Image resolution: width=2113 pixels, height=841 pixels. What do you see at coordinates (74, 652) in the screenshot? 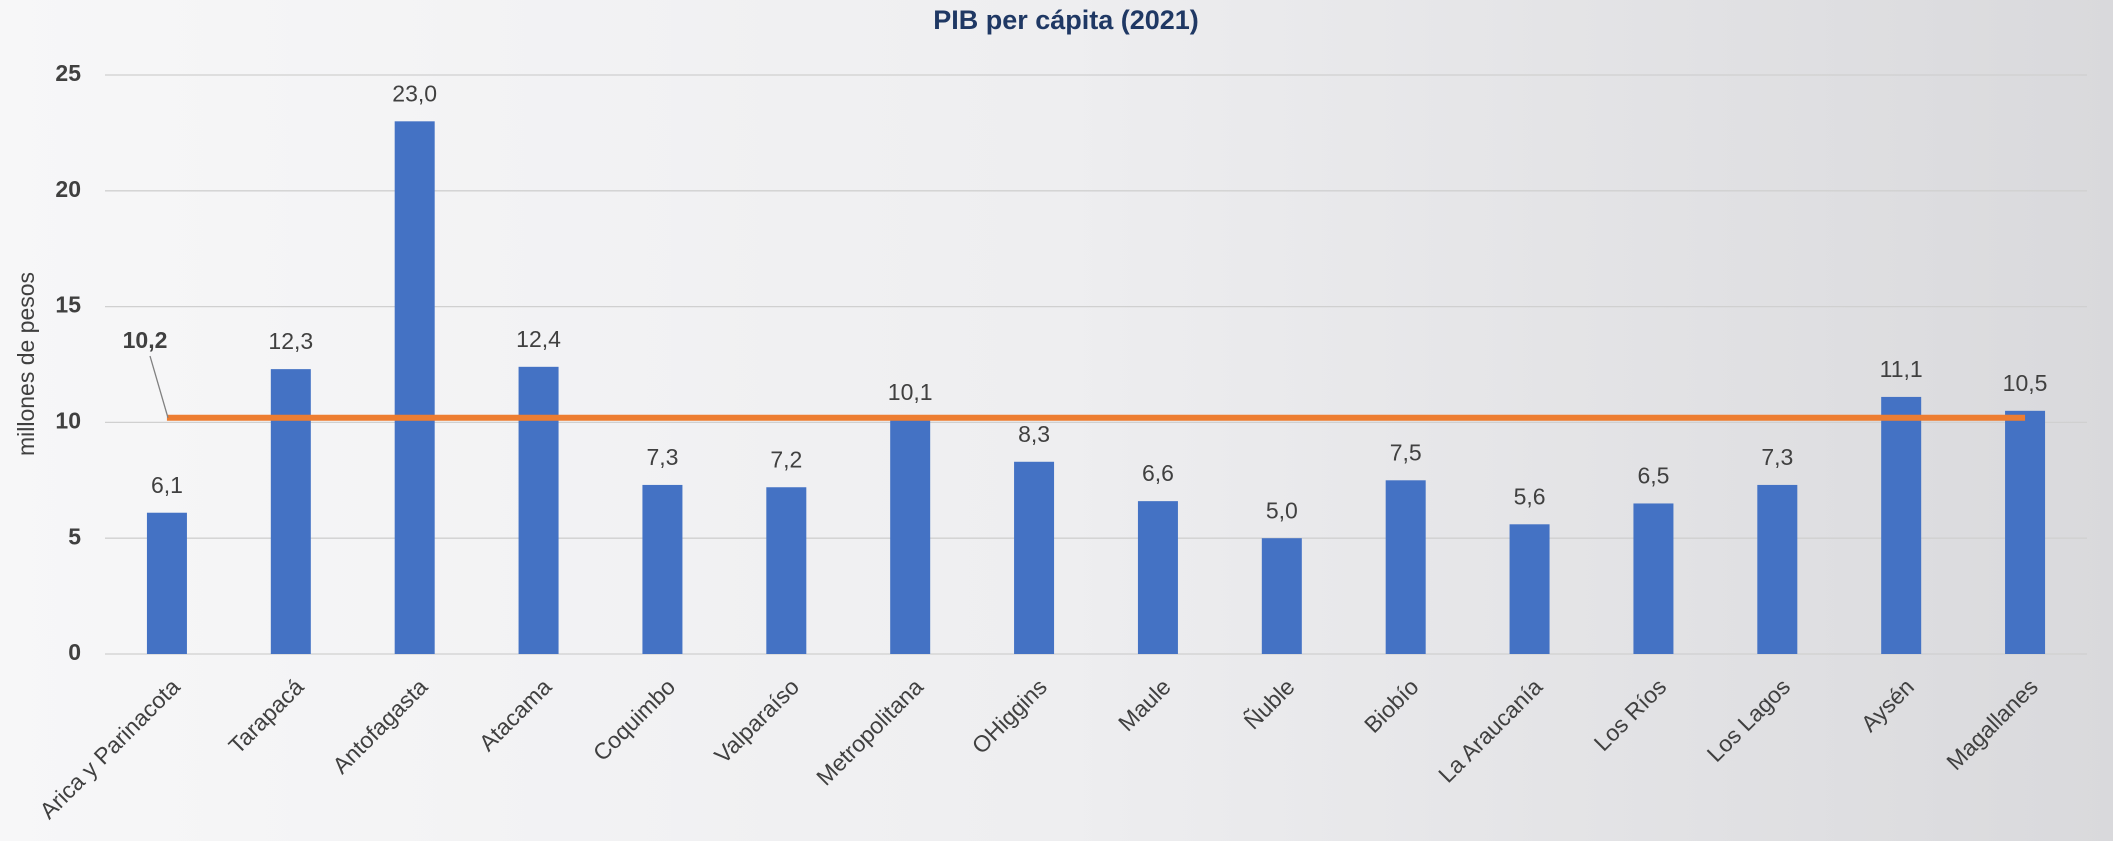
I see `y-tick-label: 0` at bounding box center [74, 652].